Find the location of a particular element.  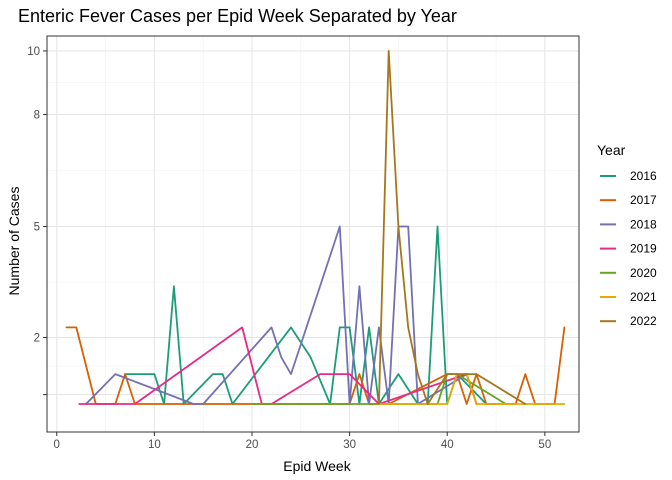

series-line-2020 is located at coordinates (379, 389).